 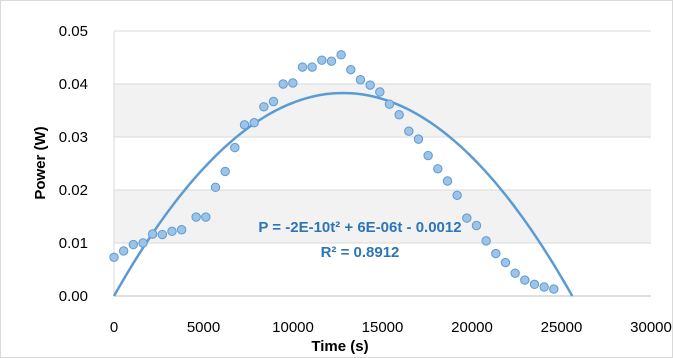 I want to click on x-tick-label: 20000, so click(x=472, y=327).